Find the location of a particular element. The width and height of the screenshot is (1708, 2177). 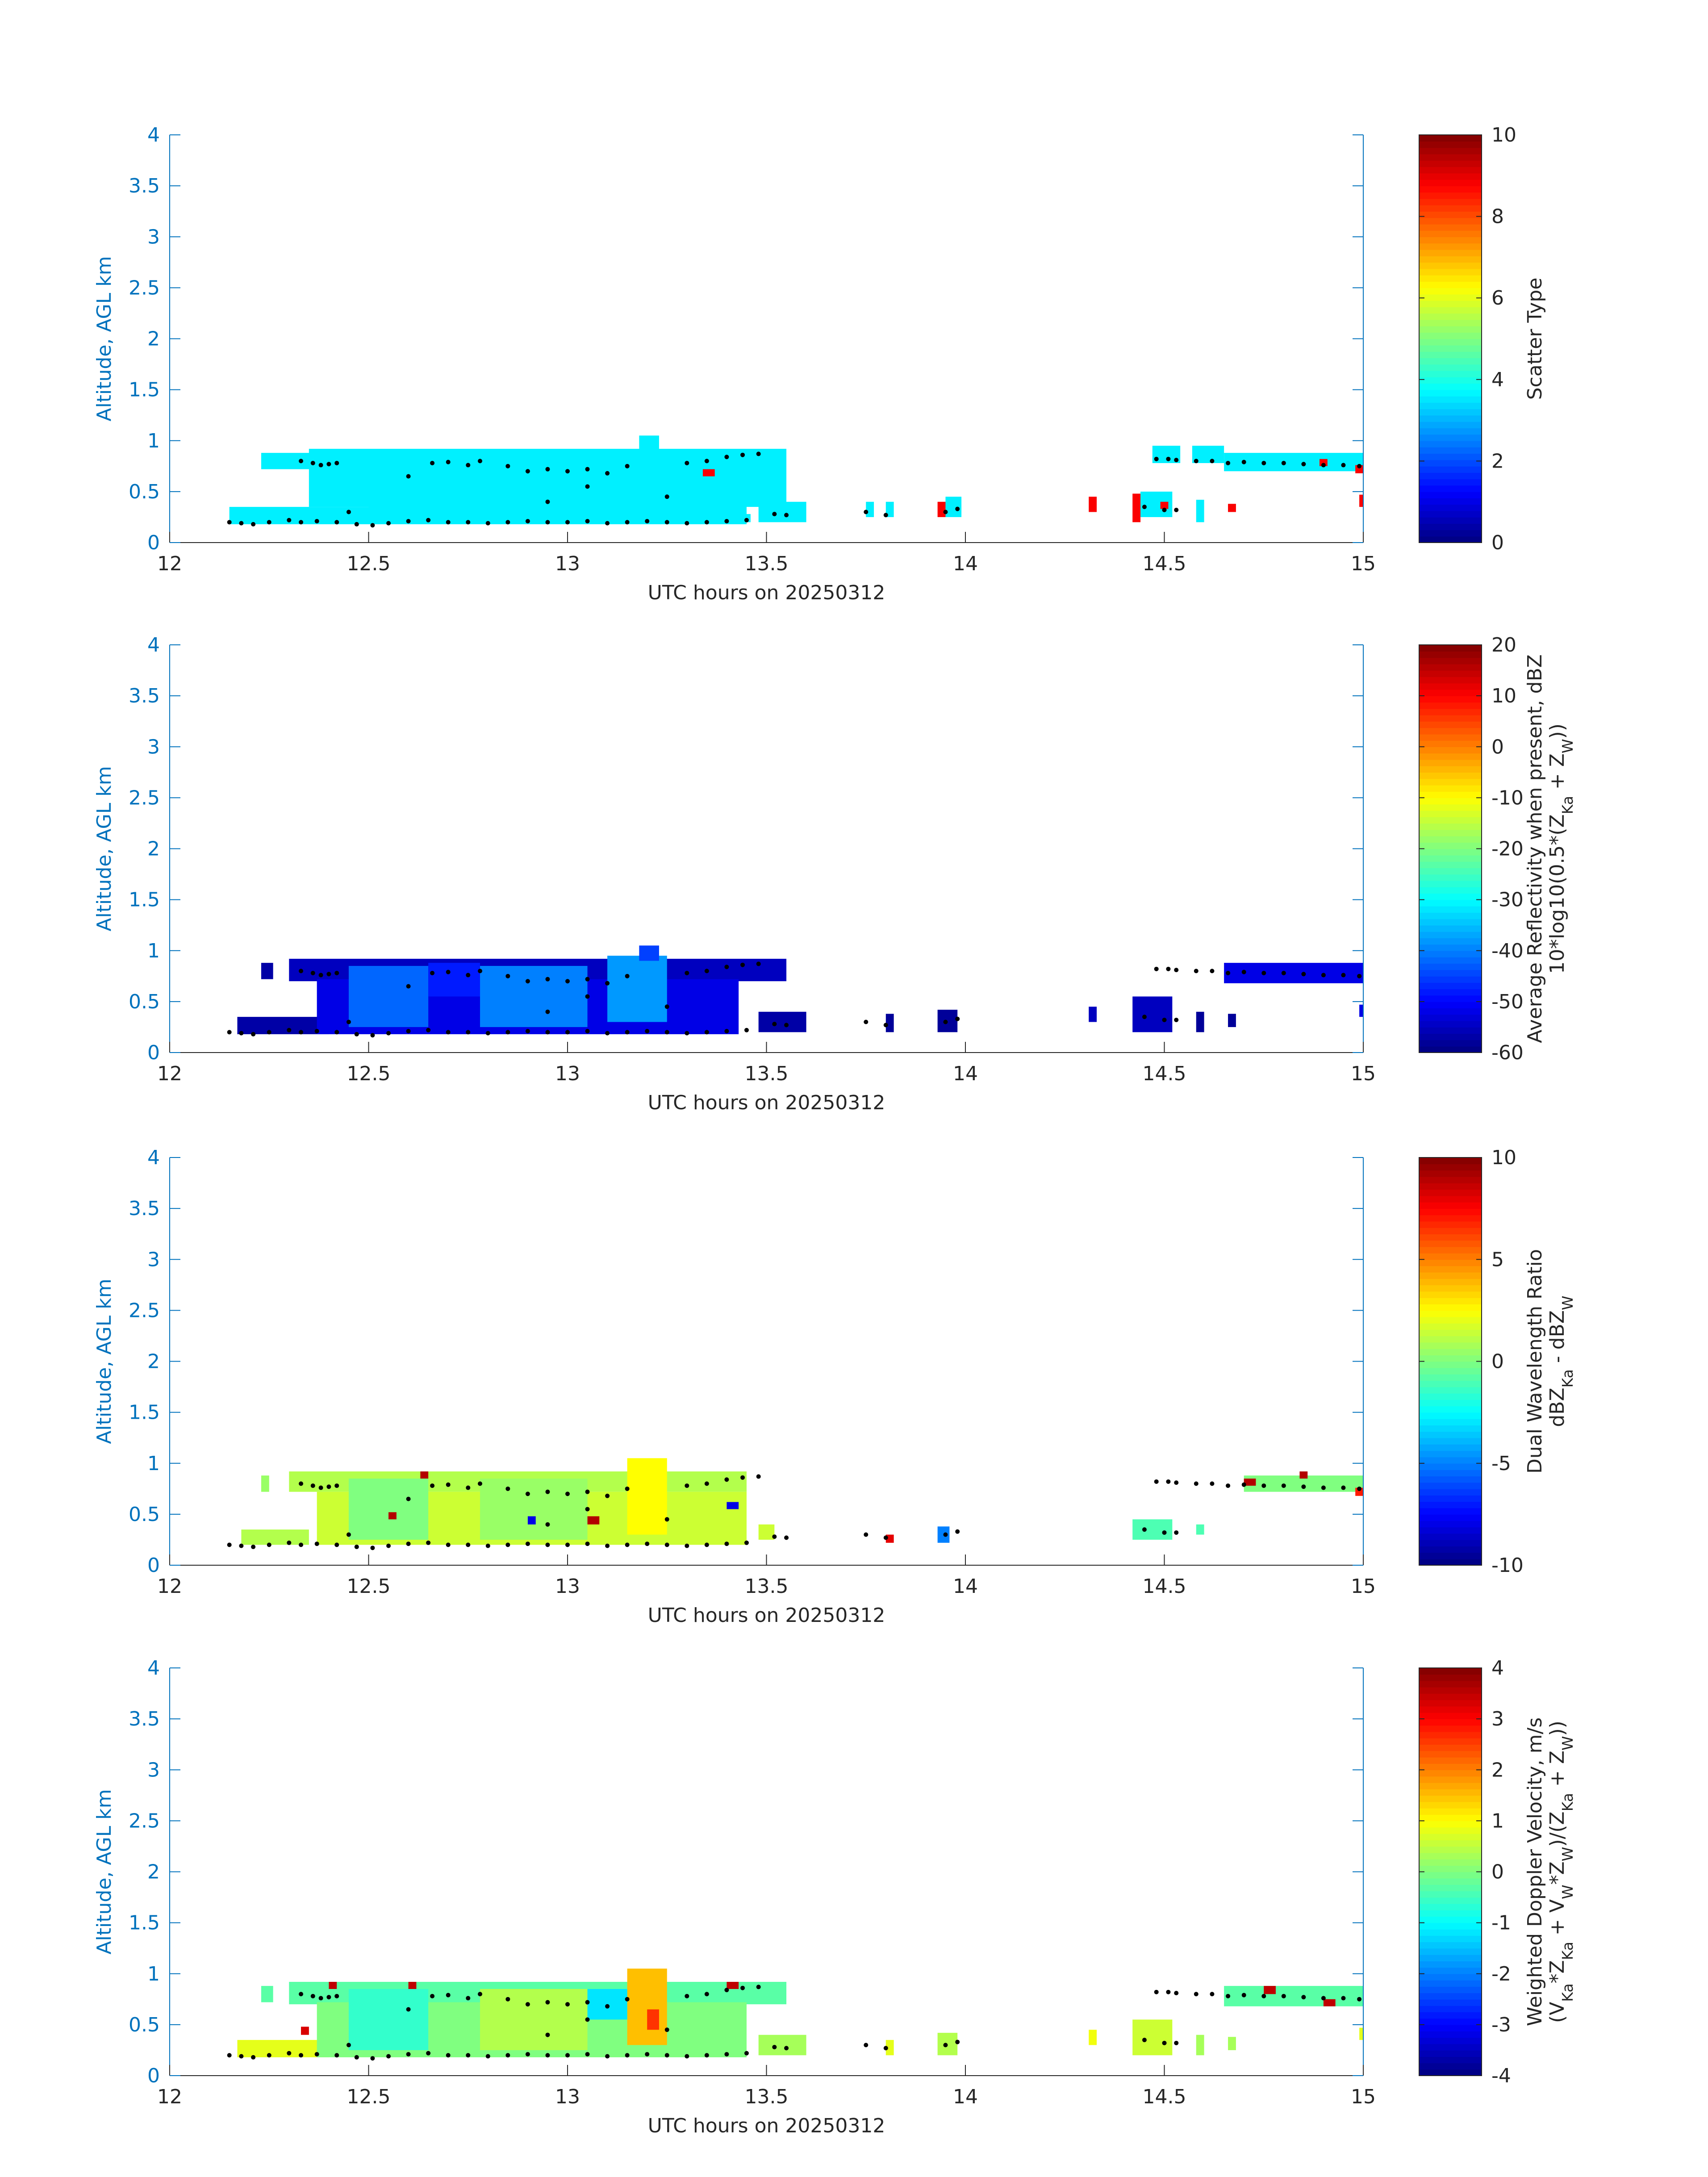

y-tick-label: 3 is located at coordinates (153, 746).